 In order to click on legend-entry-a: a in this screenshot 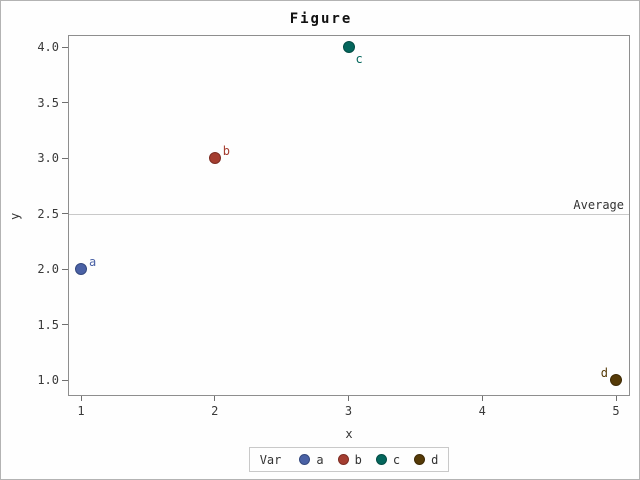, I will do `click(311, 459)`.